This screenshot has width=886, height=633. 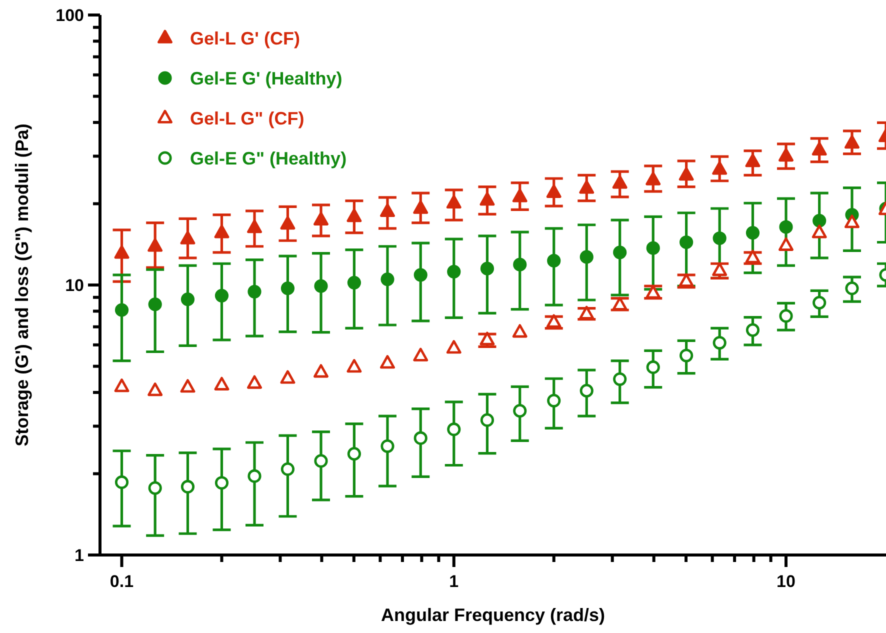 What do you see at coordinates (70, 15) in the screenshot?
I see `y-tick-label: 100` at bounding box center [70, 15].